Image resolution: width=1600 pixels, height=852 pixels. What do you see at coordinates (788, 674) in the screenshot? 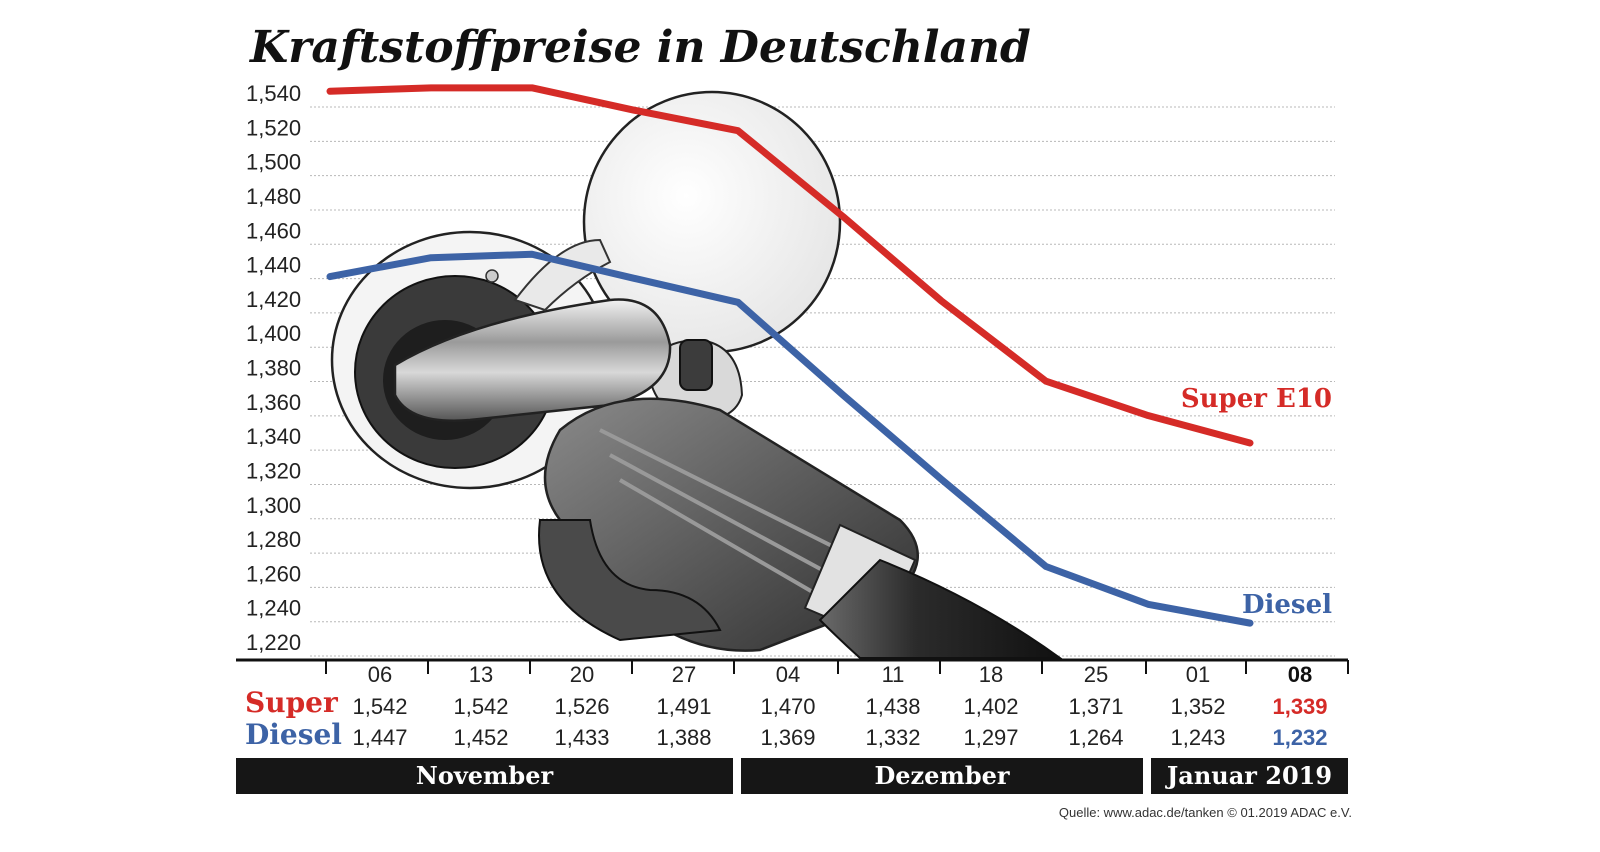
I see `x-tick-label: 04` at bounding box center [788, 674].